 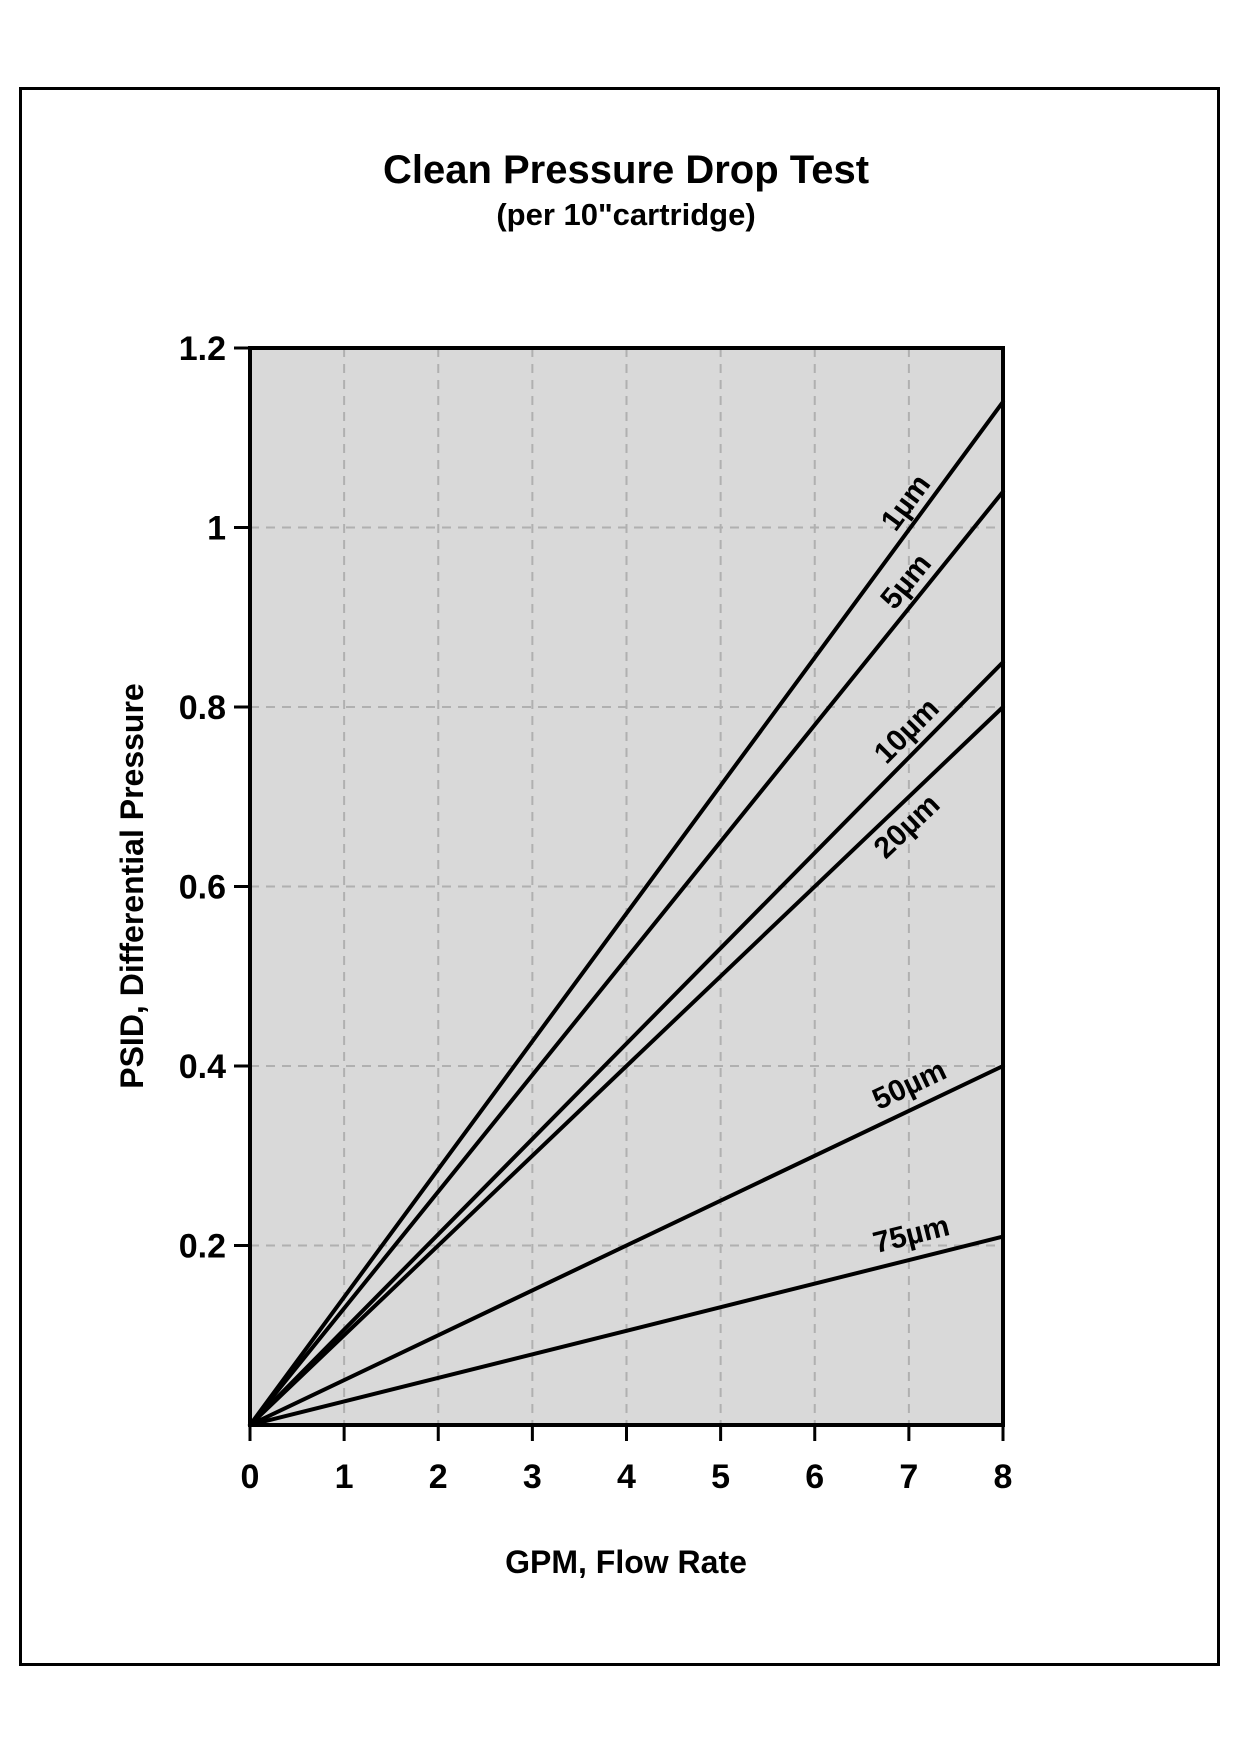 I want to click on x-tick-label-7: 7, so click(x=908, y=1477).